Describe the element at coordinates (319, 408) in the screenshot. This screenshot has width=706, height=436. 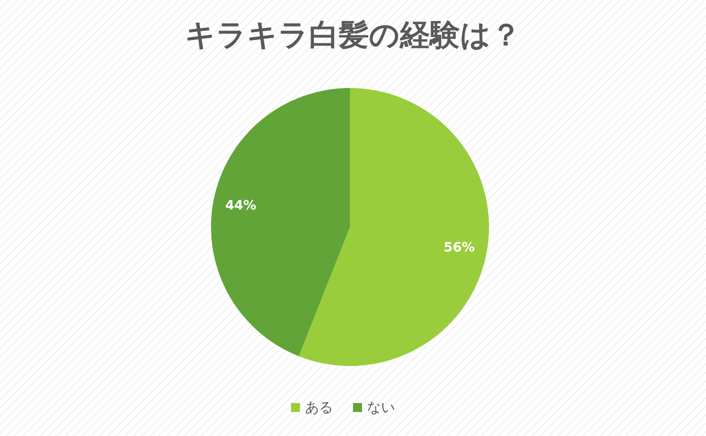
I see `legend-label: ある` at that location.